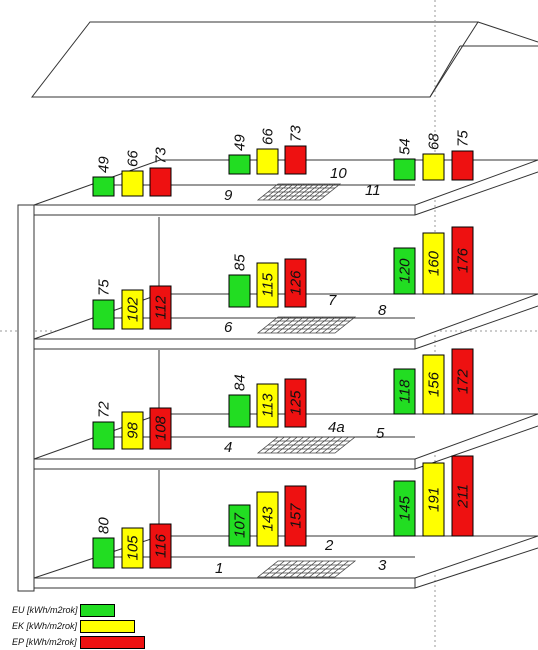 The height and width of the screenshot is (650, 538). I want to click on value-label-ep: 108, so click(161, 428).